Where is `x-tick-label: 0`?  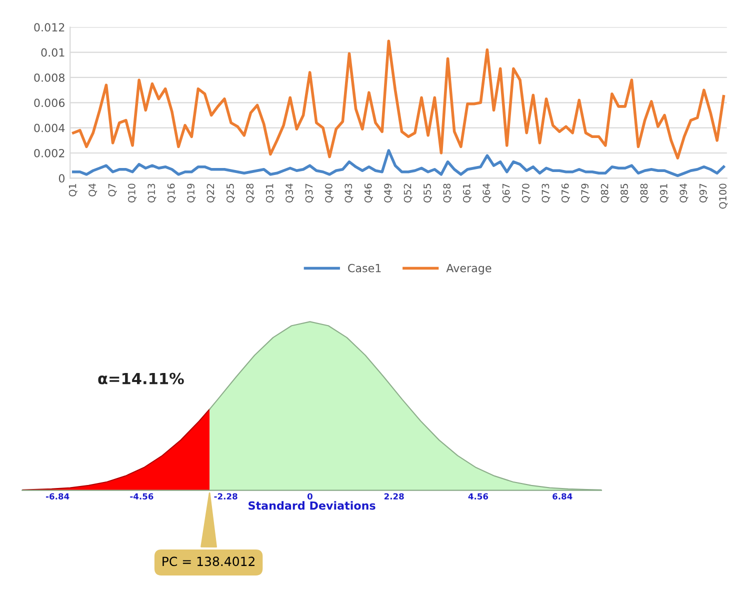
x-tick-label: 0 is located at coordinates (309, 496).